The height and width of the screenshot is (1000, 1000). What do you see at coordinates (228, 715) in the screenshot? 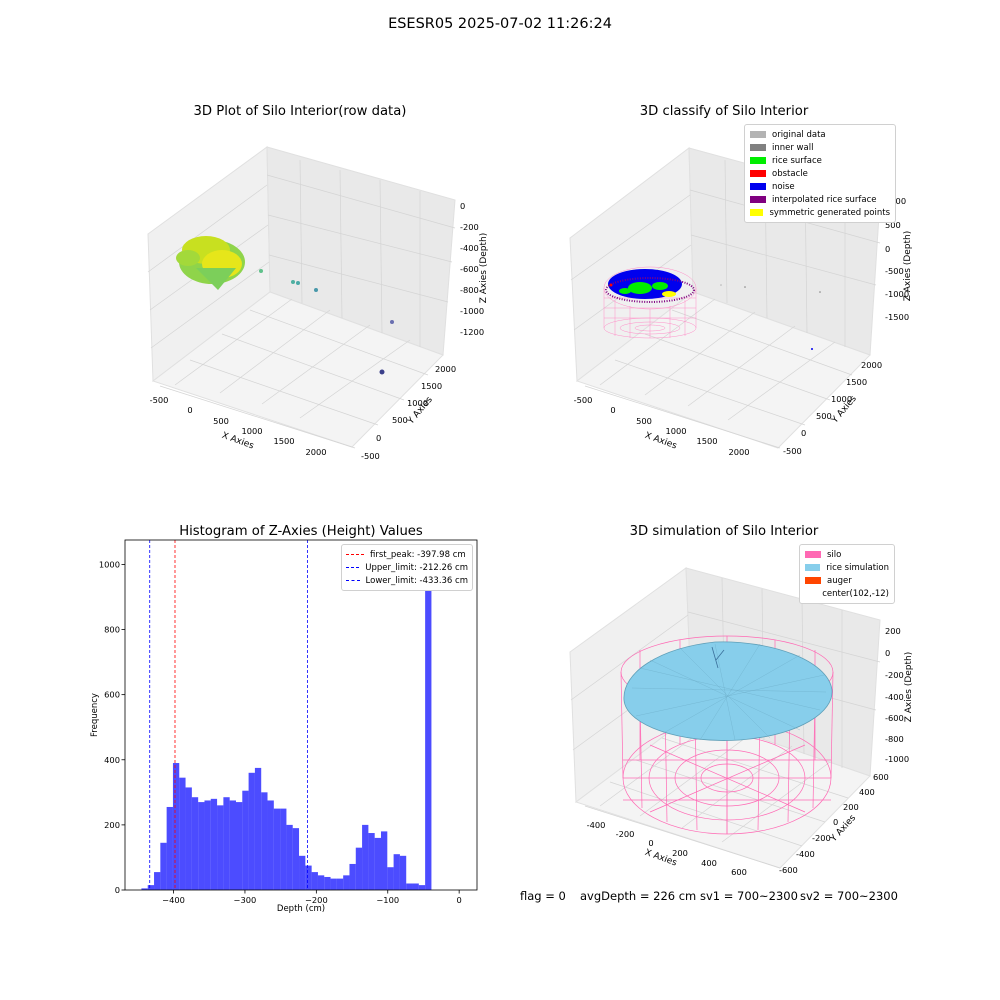
I see `histogram-vlines` at bounding box center [228, 715].